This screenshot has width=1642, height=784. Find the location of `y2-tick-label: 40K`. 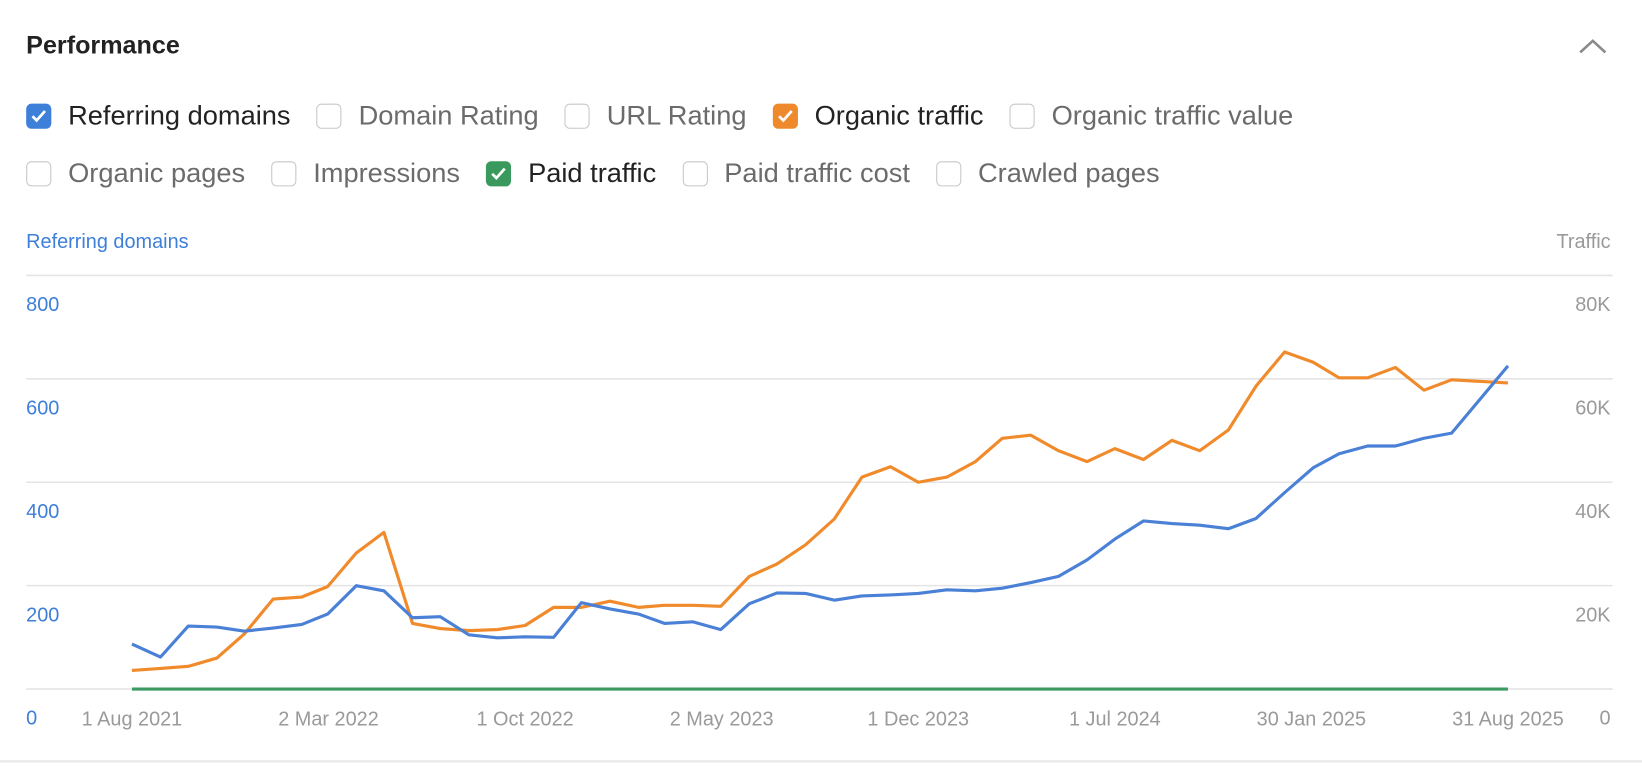

y2-tick-label: 40K is located at coordinates (1593, 512).